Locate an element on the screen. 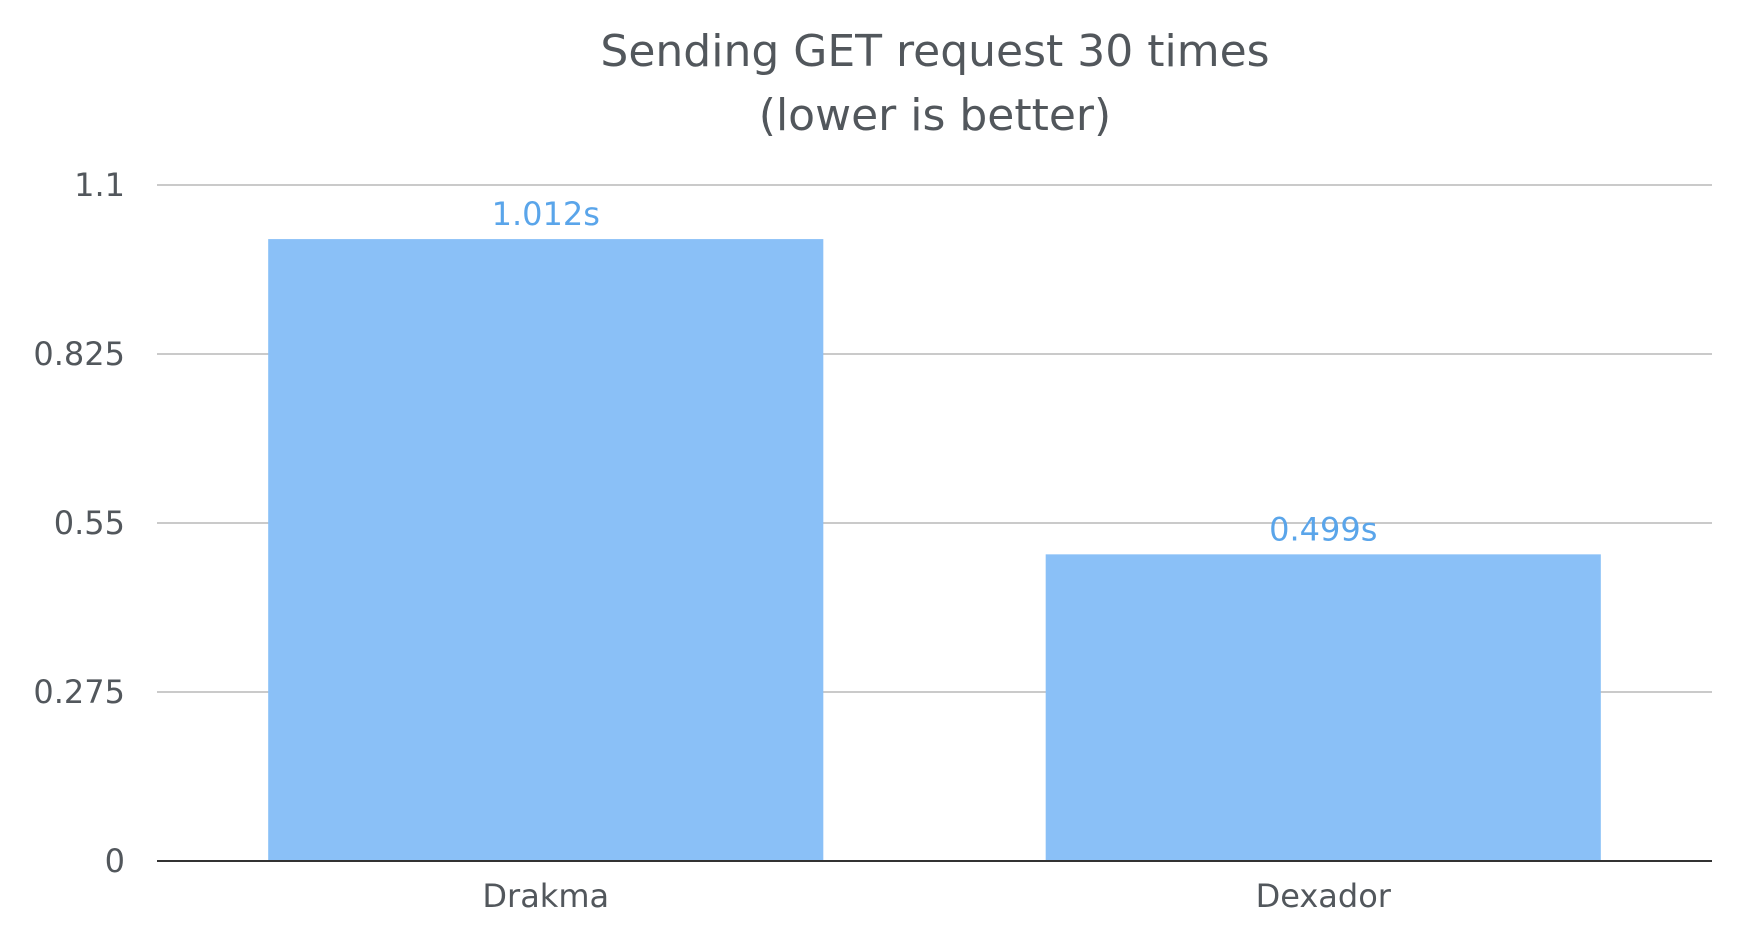 This screenshot has width=1744, height=932. y-axis-tick-labels: 0 0.275 0.55 0.825 1.1 is located at coordinates (79, 523).